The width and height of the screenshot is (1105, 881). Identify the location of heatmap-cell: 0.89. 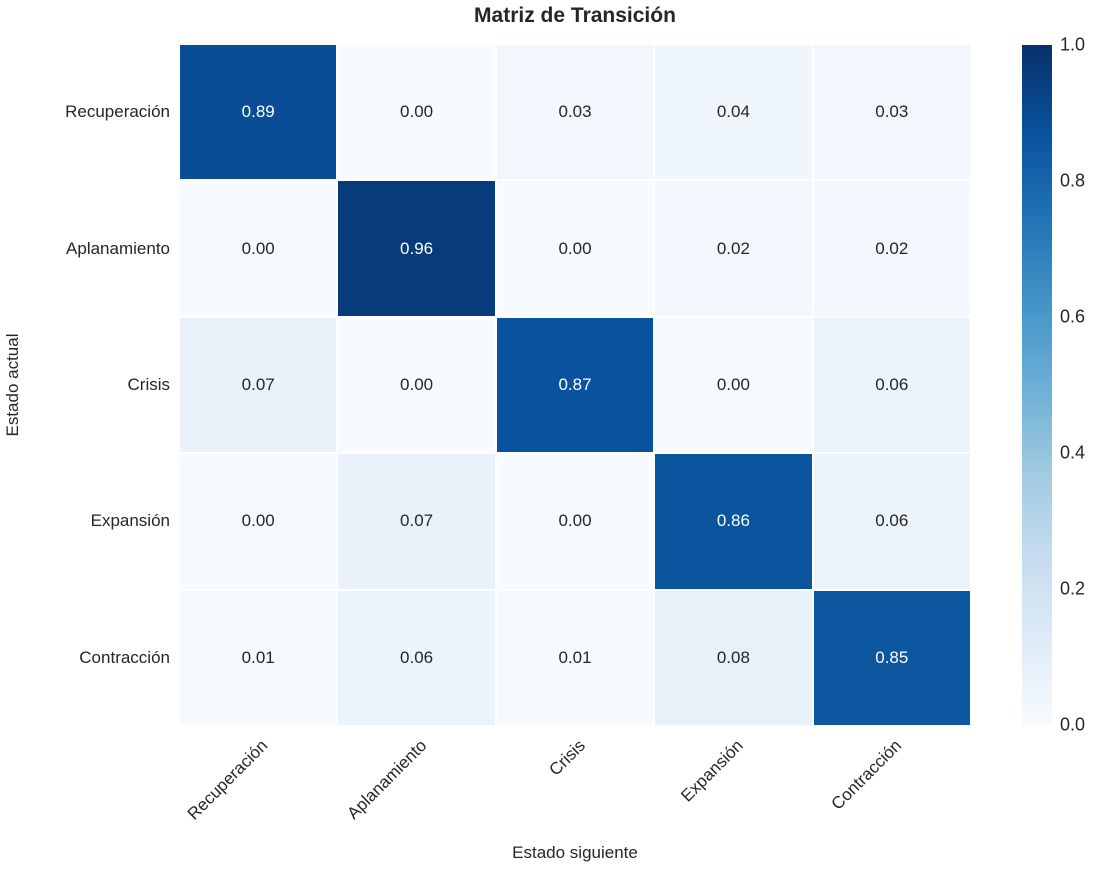
(258, 112).